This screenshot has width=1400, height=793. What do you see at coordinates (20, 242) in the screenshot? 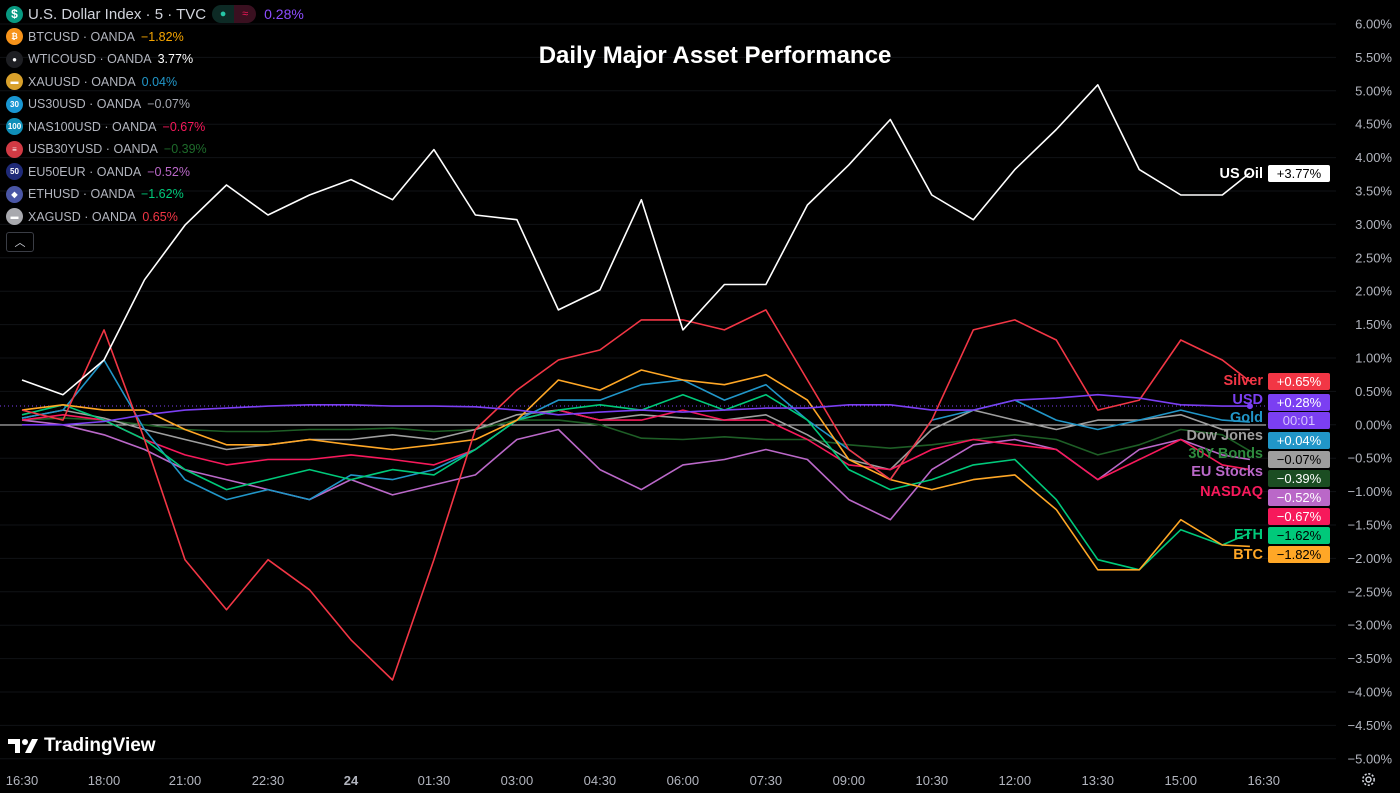
I see `collapse-legend-button: ︿` at bounding box center [20, 242].